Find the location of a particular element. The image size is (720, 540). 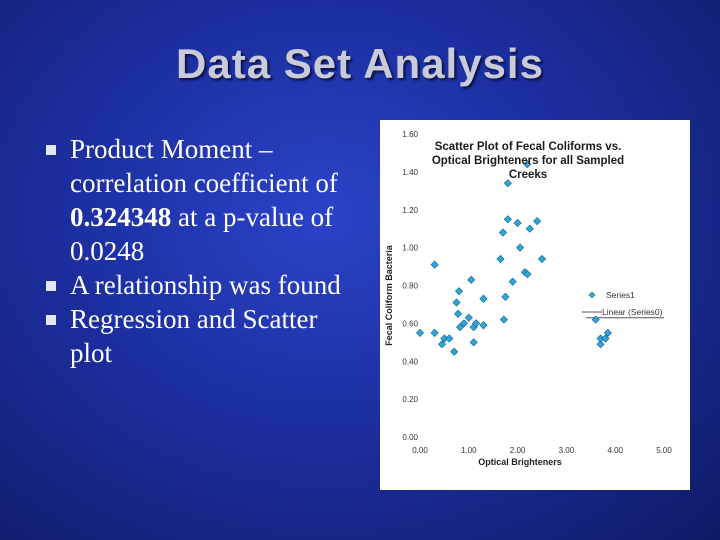

chart-title-line: Scatter Plot of Fecal Coliforms vs. is located at coordinates (528, 147).